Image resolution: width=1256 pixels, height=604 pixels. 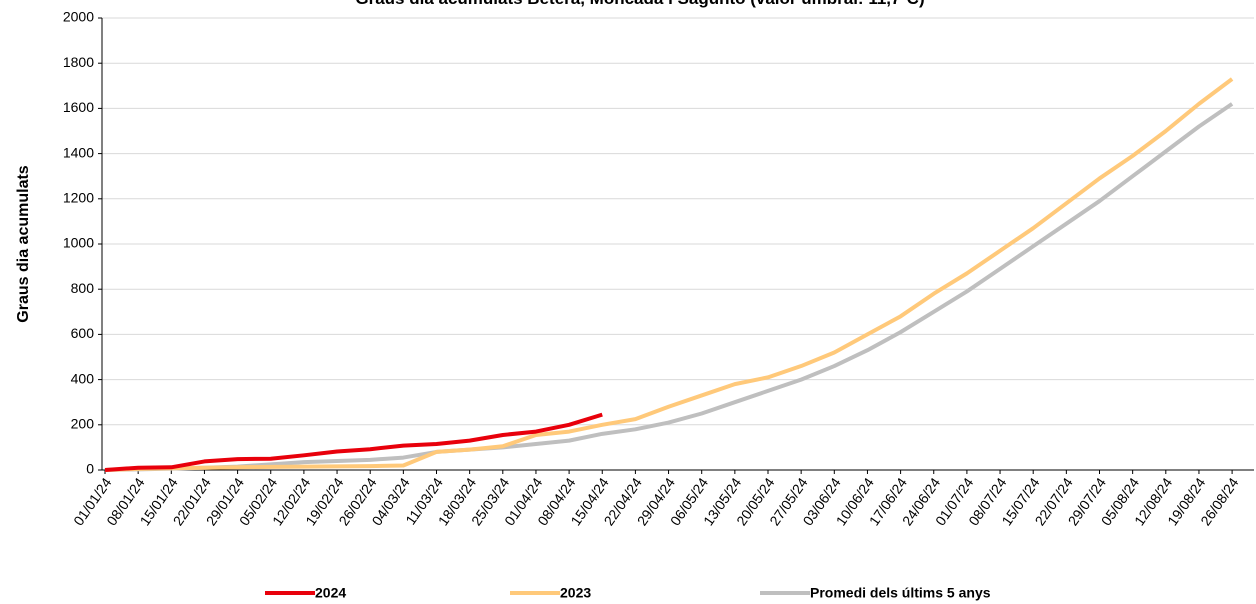 What do you see at coordinates (90, 469) in the screenshot?
I see `y-tick-label: 0` at bounding box center [90, 469].